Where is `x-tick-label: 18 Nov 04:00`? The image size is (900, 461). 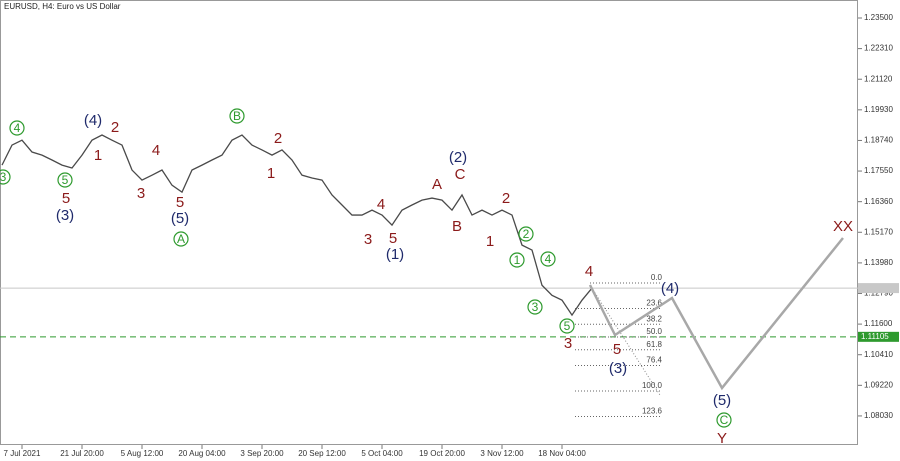 x-tick-label: 18 Nov 04:00 is located at coordinates (562, 453).